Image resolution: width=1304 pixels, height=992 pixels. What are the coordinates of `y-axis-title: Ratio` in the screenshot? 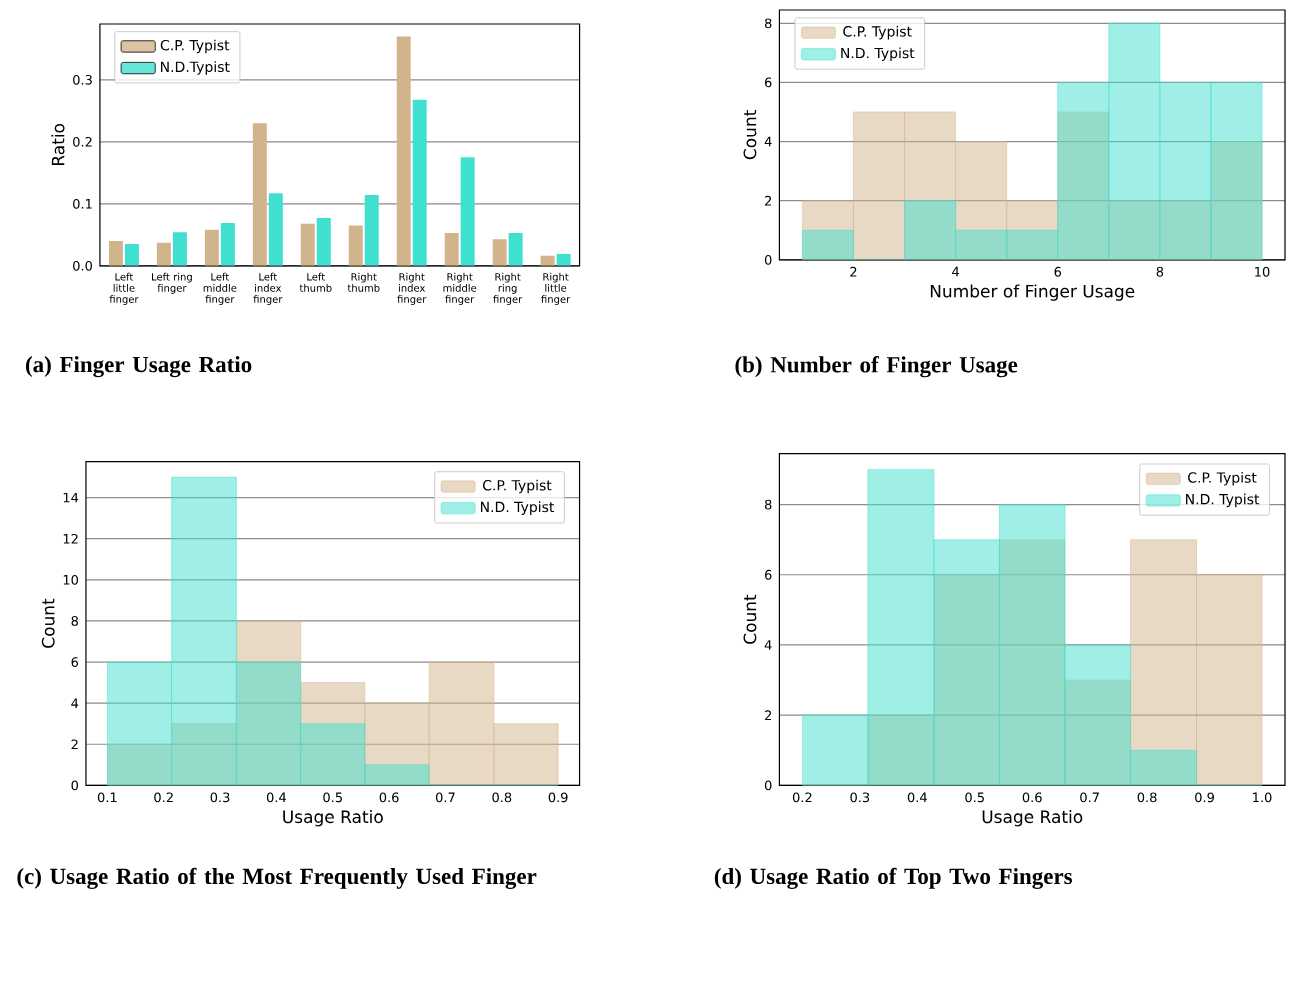 It's located at (58, 145).